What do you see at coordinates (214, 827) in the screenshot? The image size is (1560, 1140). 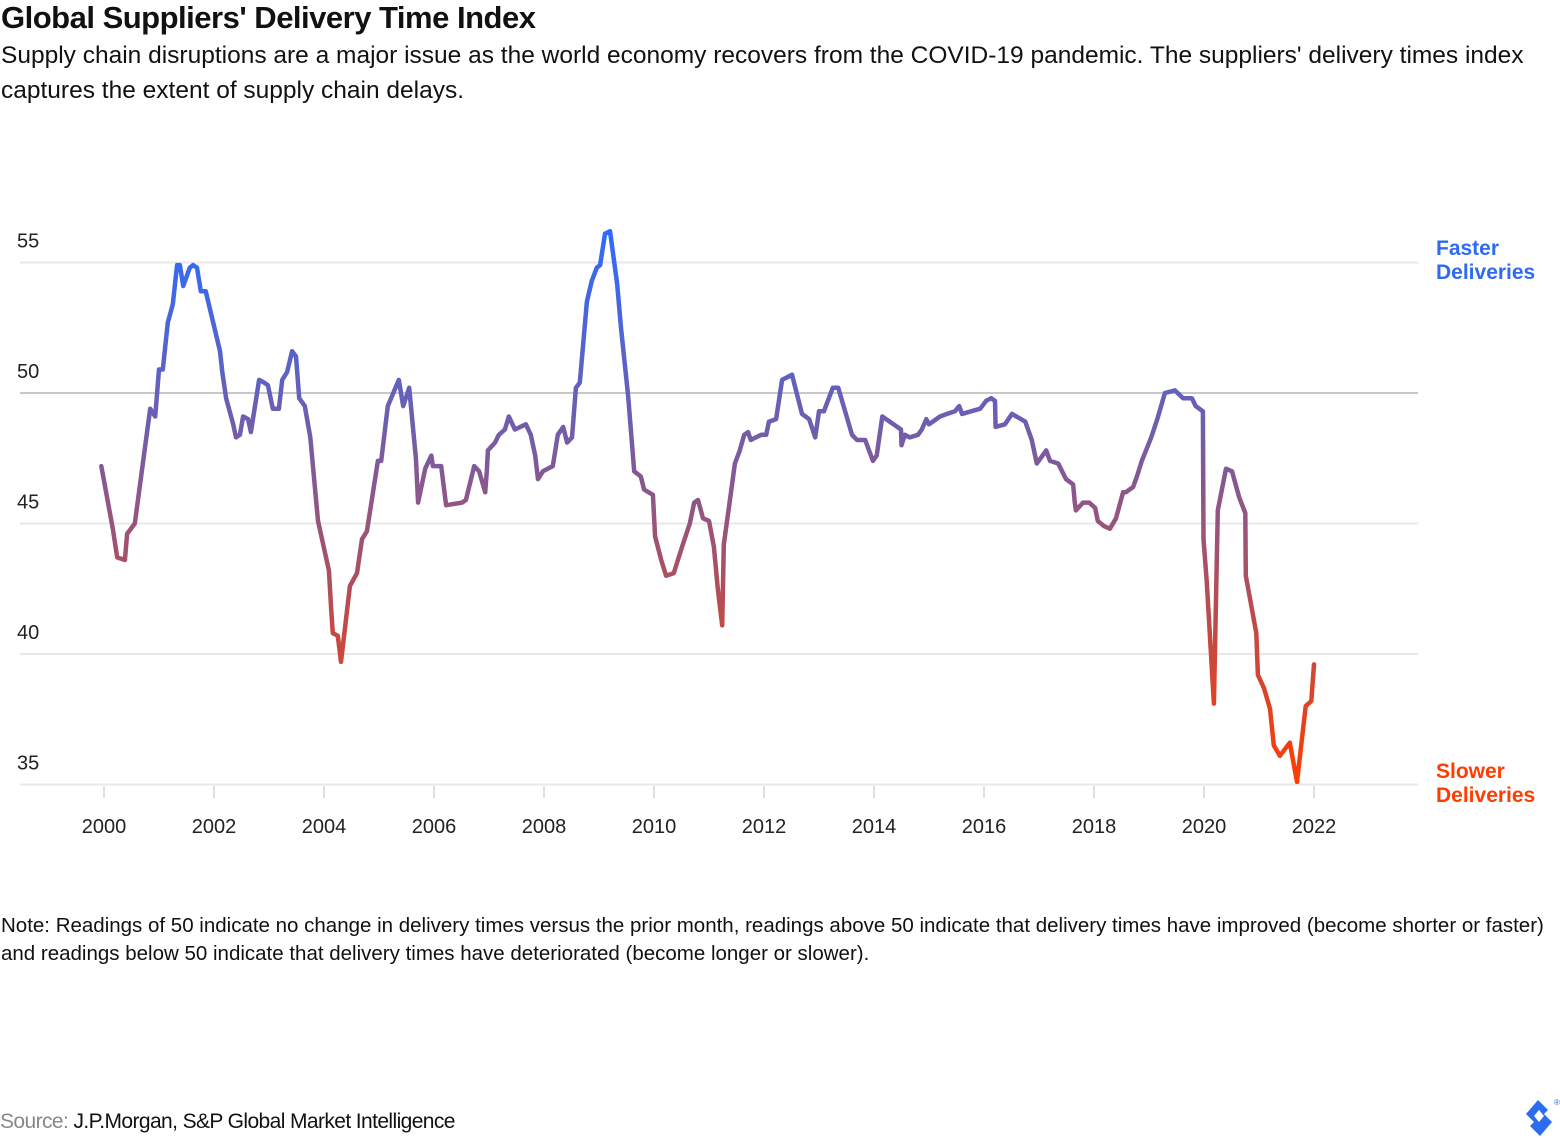 I see `x-tick-label: 2002` at bounding box center [214, 827].